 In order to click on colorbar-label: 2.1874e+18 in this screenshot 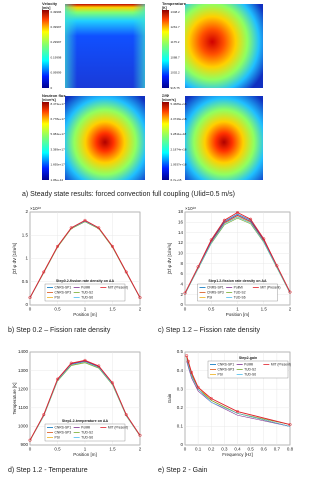, I will do `click(179, 149)`.